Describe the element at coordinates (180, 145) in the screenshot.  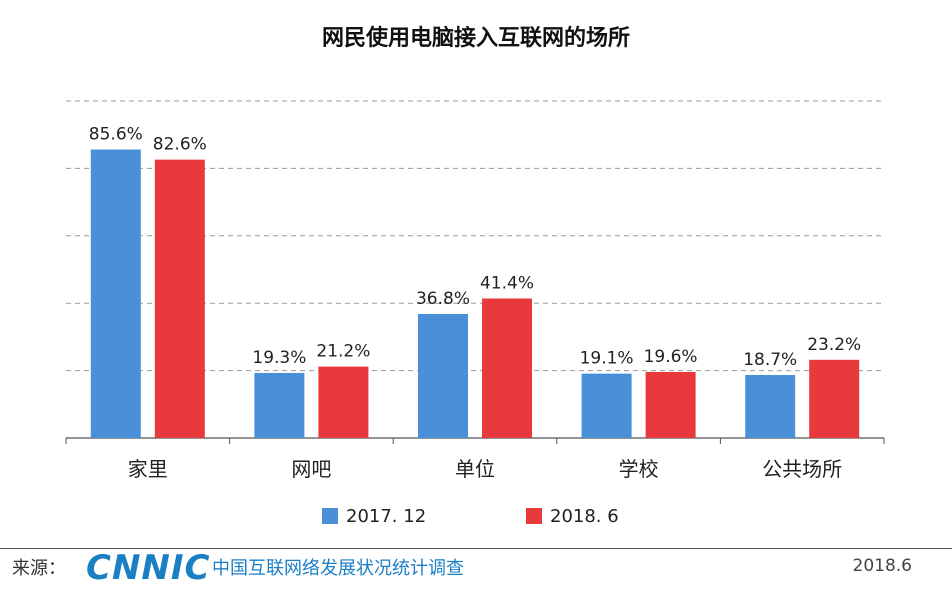
I see `data-label: 82.6%` at that location.